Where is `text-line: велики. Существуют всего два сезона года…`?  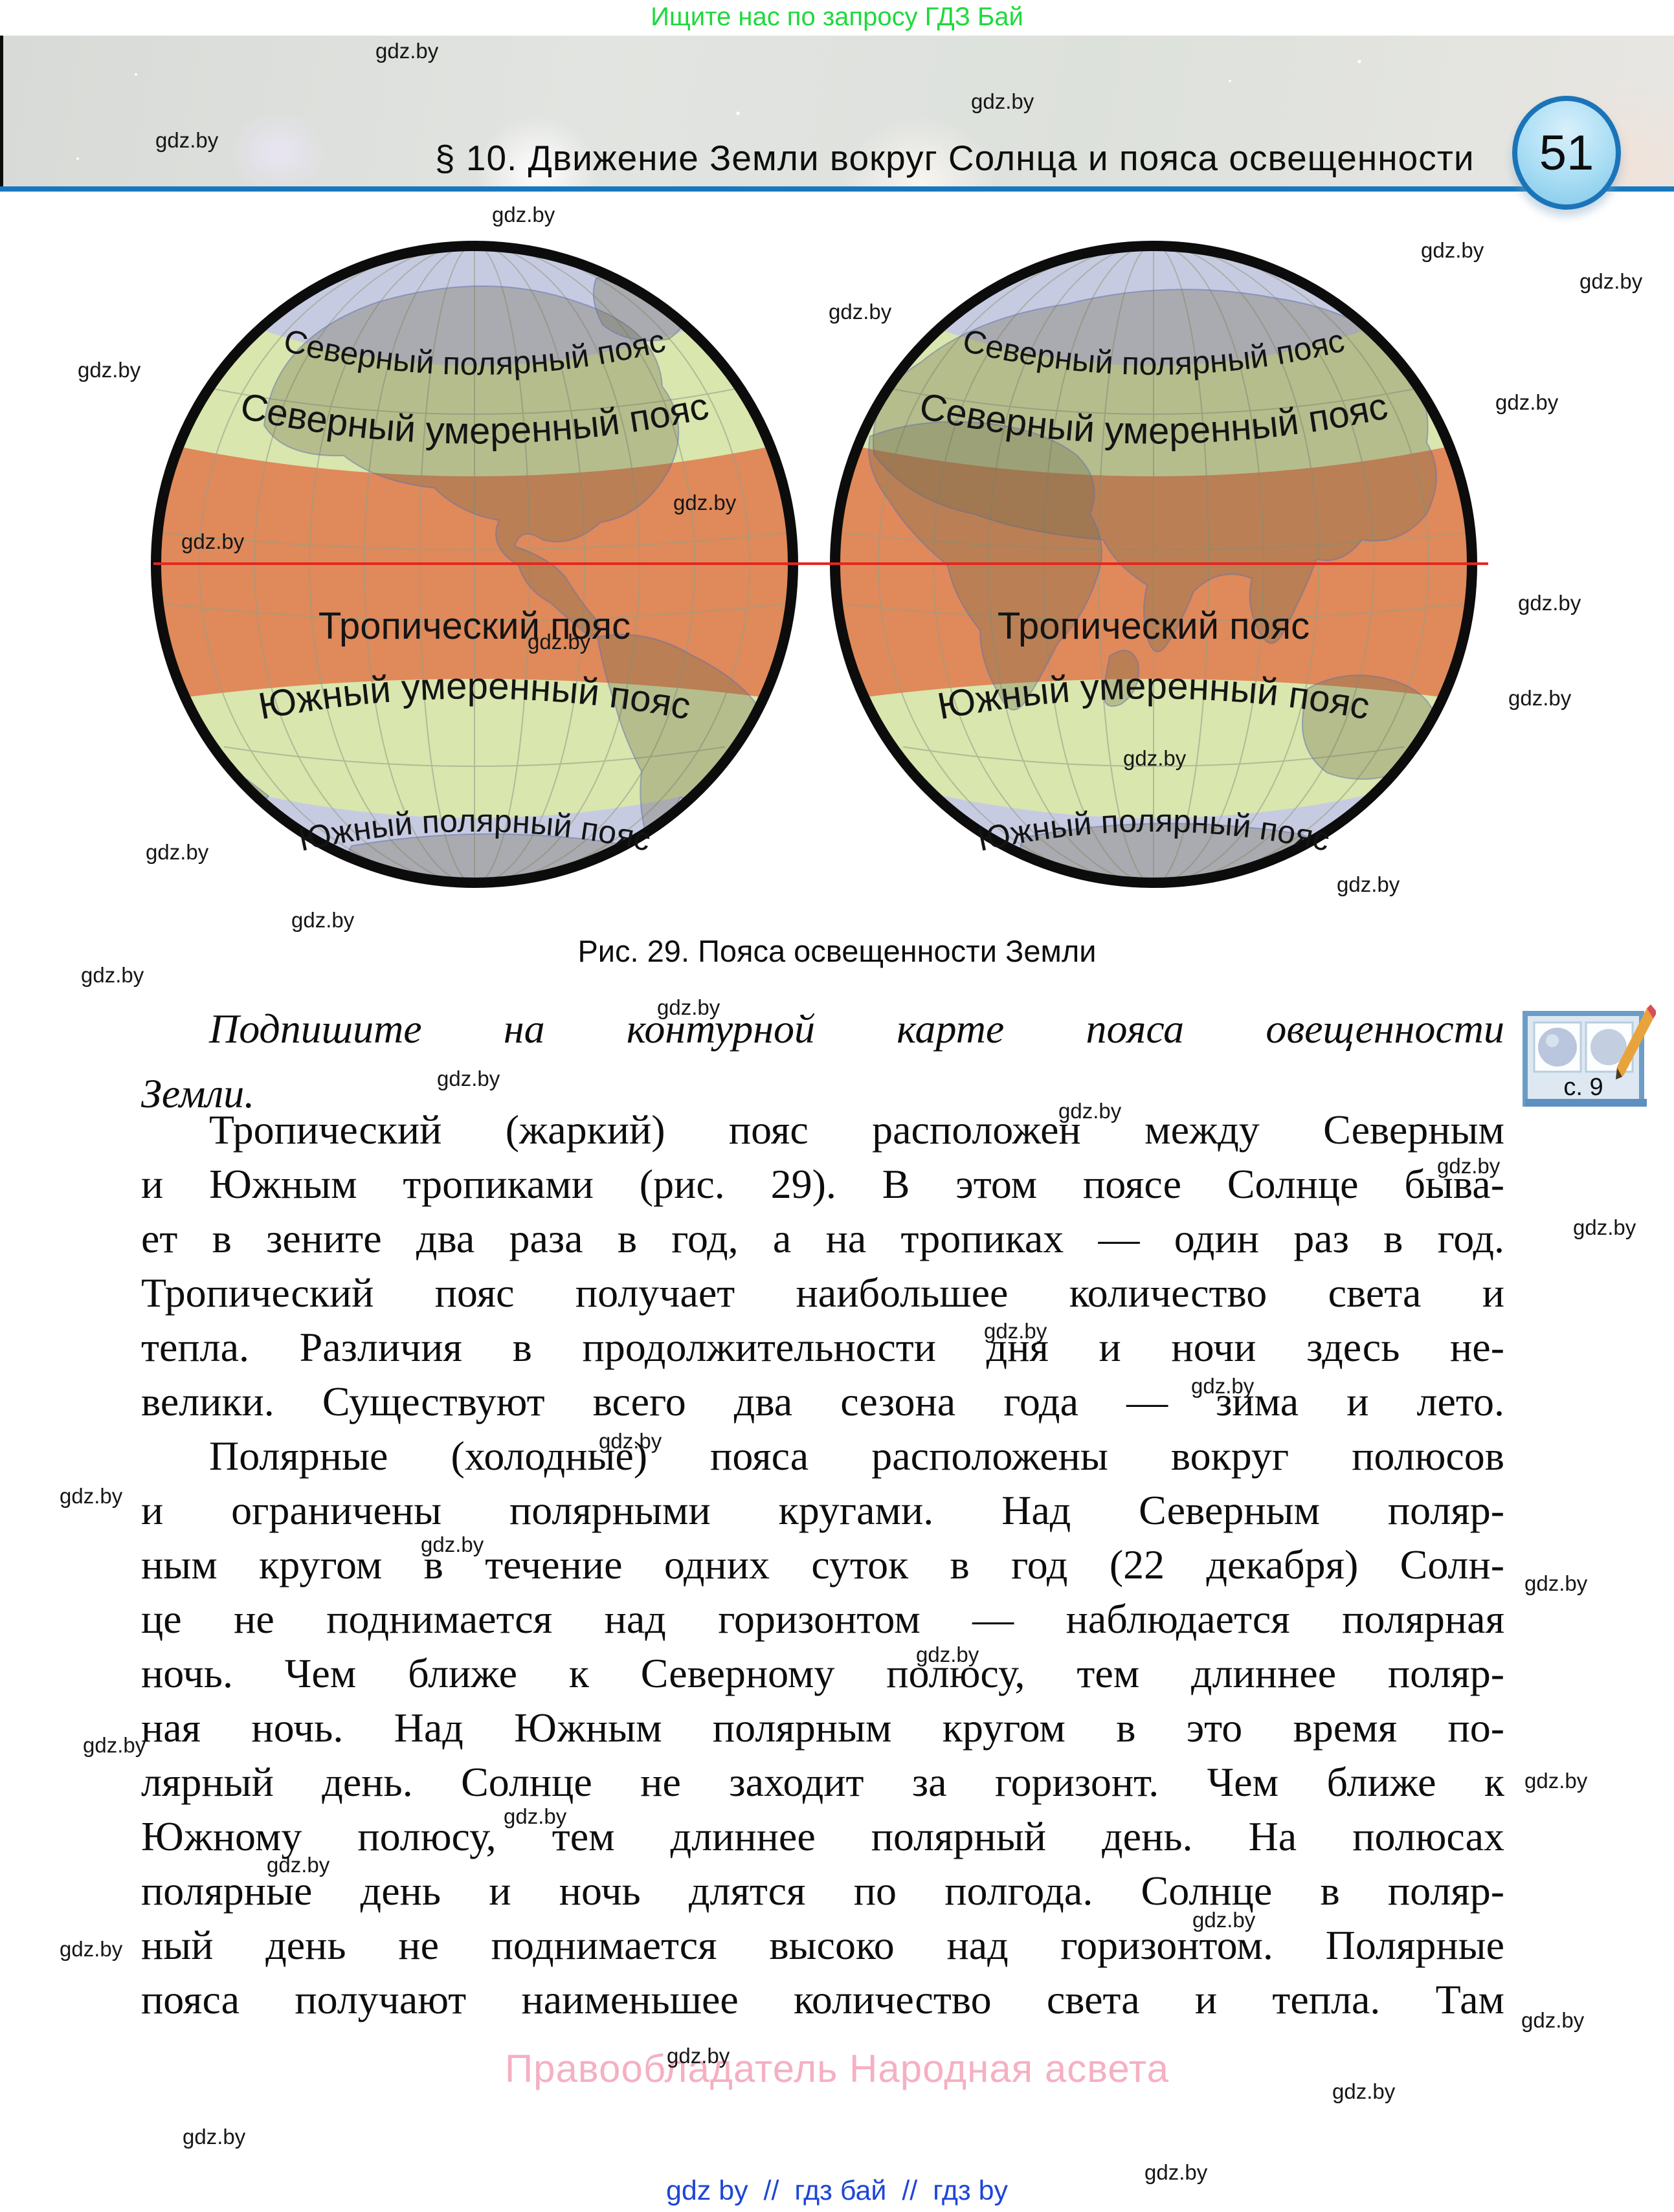
text-line: велики. Существуют всего два сезона года… is located at coordinates (822, 1401).